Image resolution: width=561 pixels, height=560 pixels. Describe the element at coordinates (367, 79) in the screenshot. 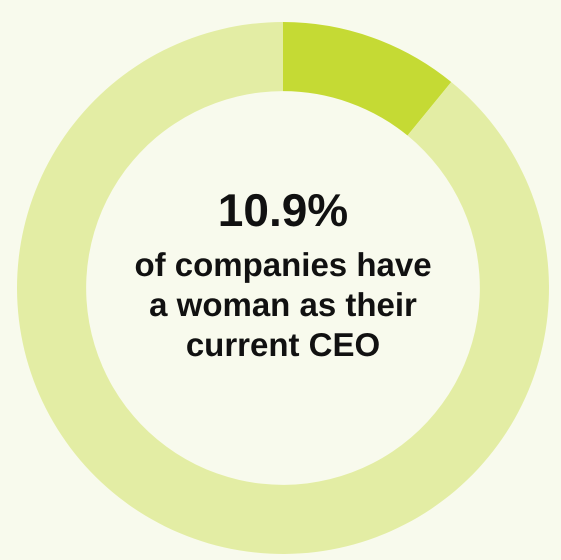

I see `donut-slice` at that location.